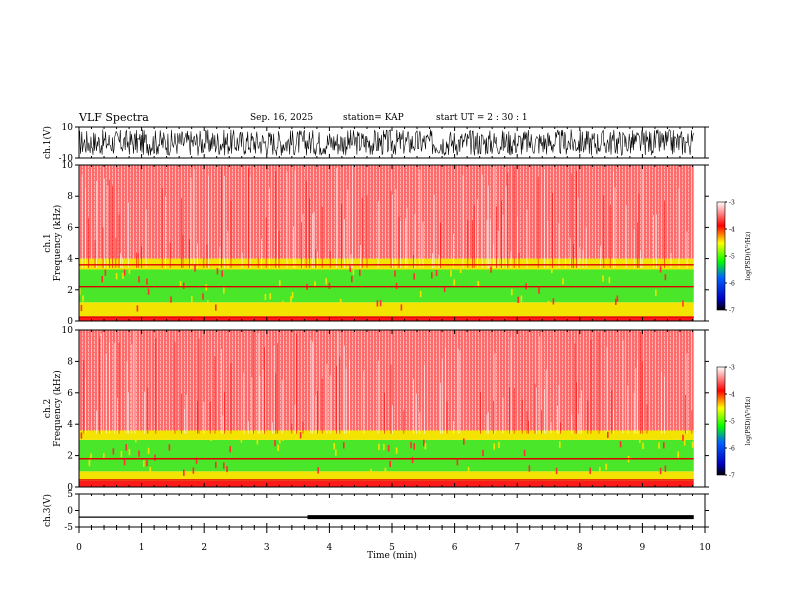 The width and height of the screenshot is (792, 612). I want to click on ch2-colorbar, so click(721, 421).